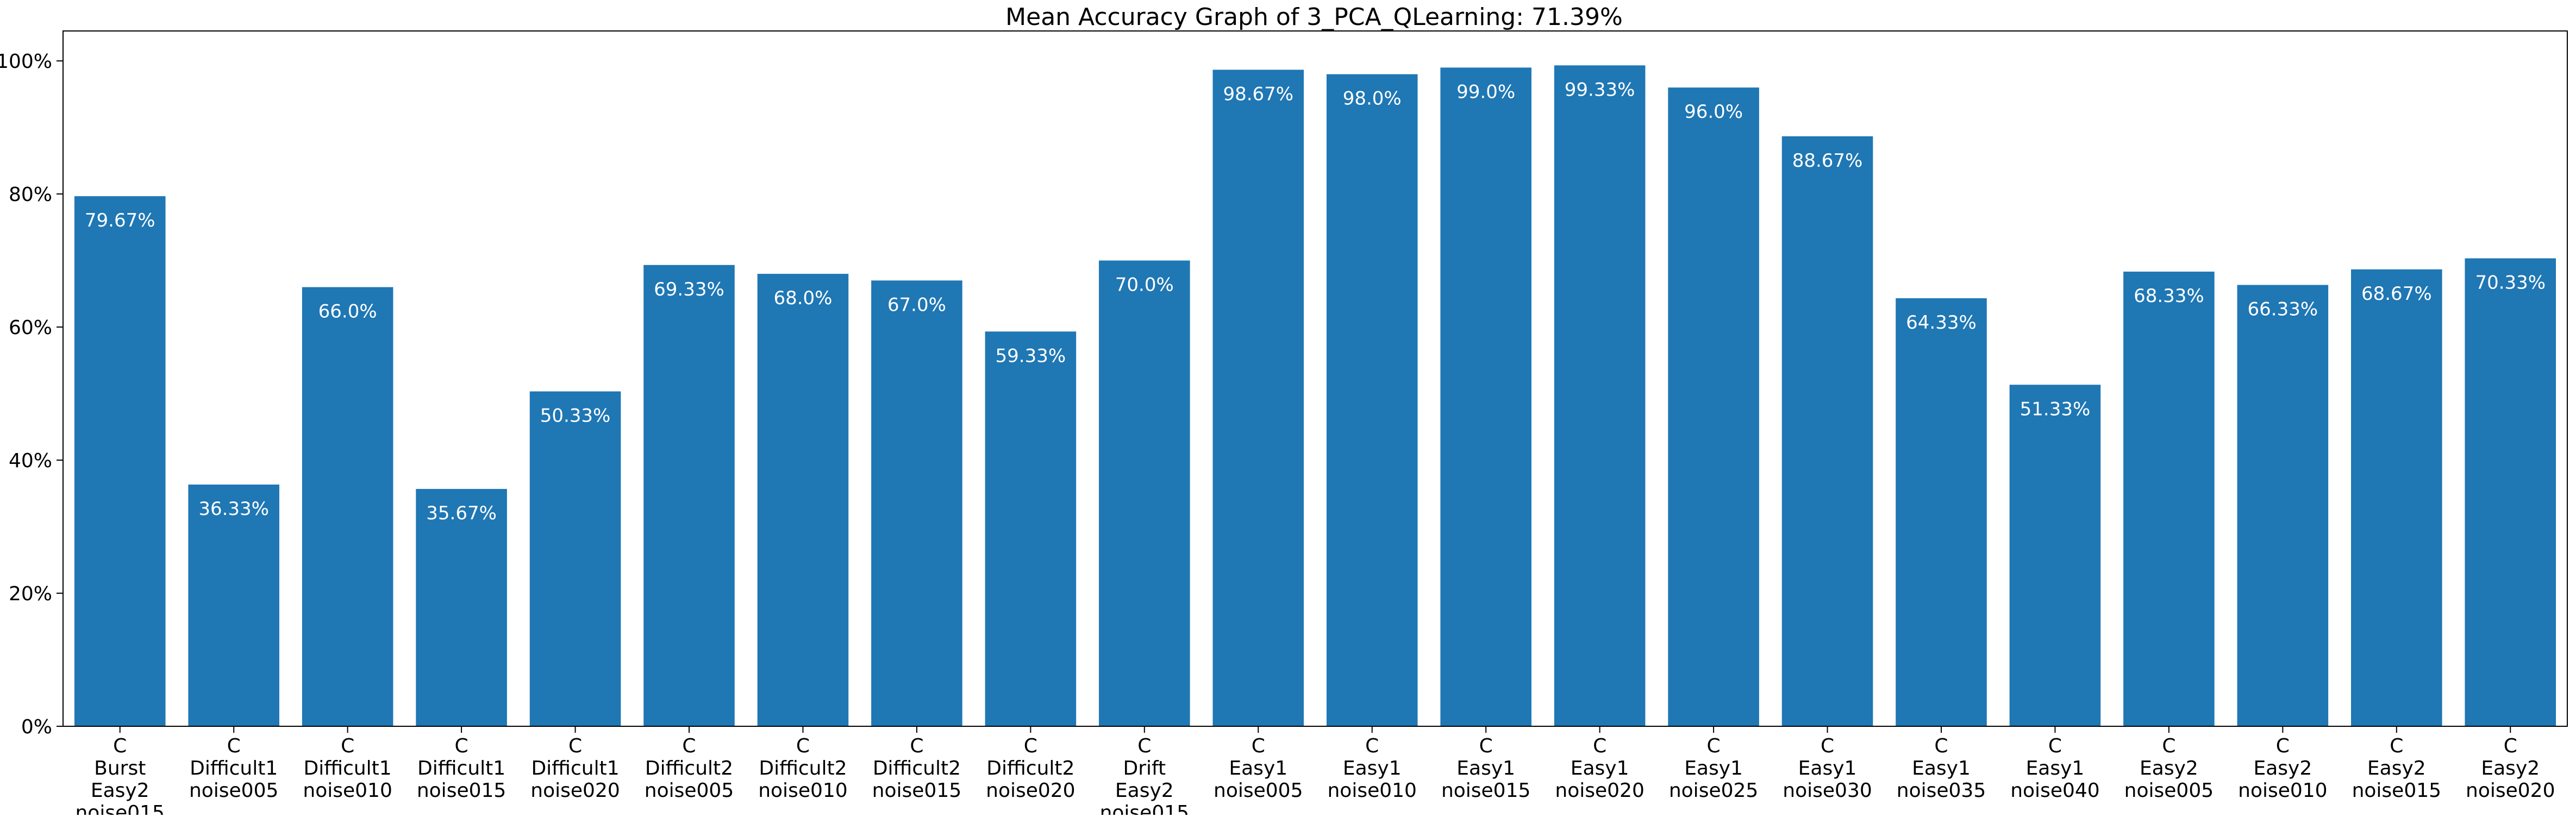  Describe the element at coordinates (2396, 294) in the screenshot. I see `bar-value-label: 68.67%` at that location.